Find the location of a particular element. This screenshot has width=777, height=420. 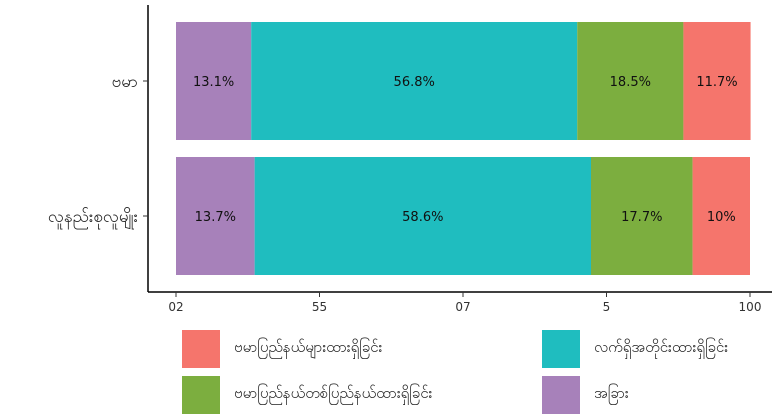

data-label: 18.5% is located at coordinates (630, 82).